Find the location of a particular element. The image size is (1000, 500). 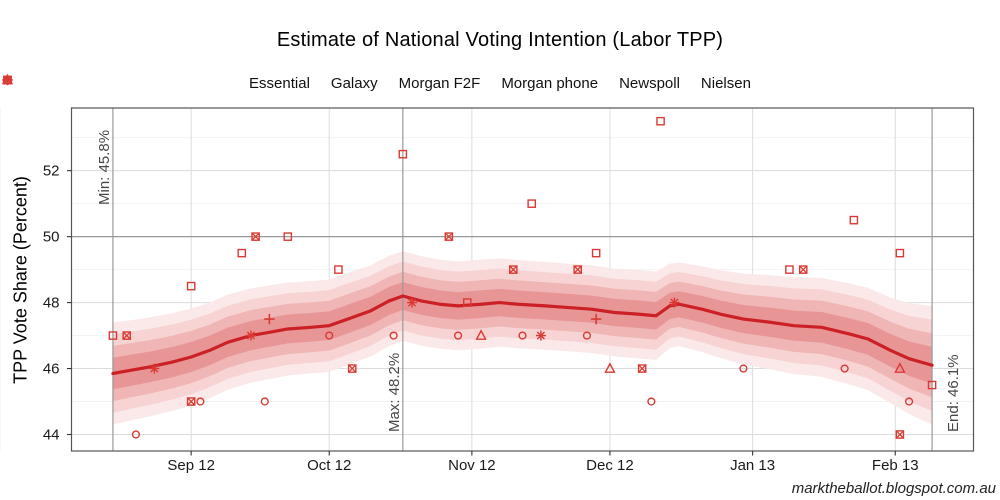

y-tick-label: 48 is located at coordinates (51, 303).